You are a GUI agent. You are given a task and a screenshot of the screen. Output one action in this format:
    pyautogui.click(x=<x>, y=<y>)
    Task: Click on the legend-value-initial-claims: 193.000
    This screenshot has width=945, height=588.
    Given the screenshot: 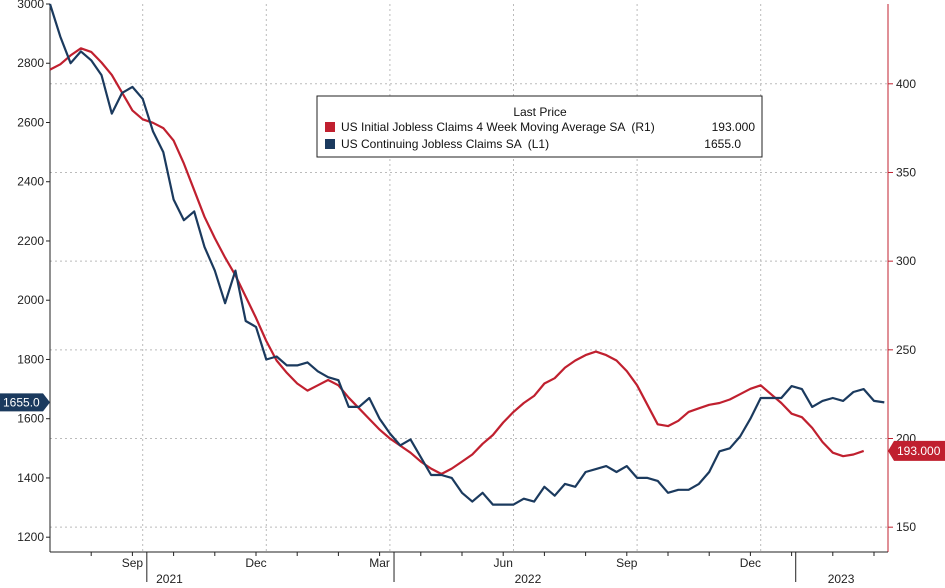 What is the action you would take?
    pyautogui.click(x=734, y=127)
    